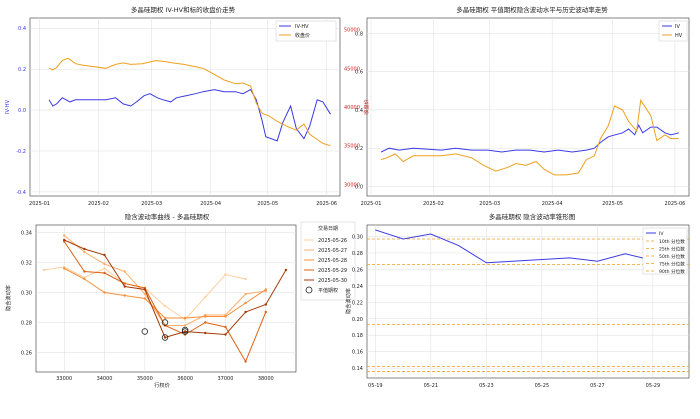 This screenshot has width=700, height=419. I want to click on y-right-tick-label: 40000, so click(352, 108).